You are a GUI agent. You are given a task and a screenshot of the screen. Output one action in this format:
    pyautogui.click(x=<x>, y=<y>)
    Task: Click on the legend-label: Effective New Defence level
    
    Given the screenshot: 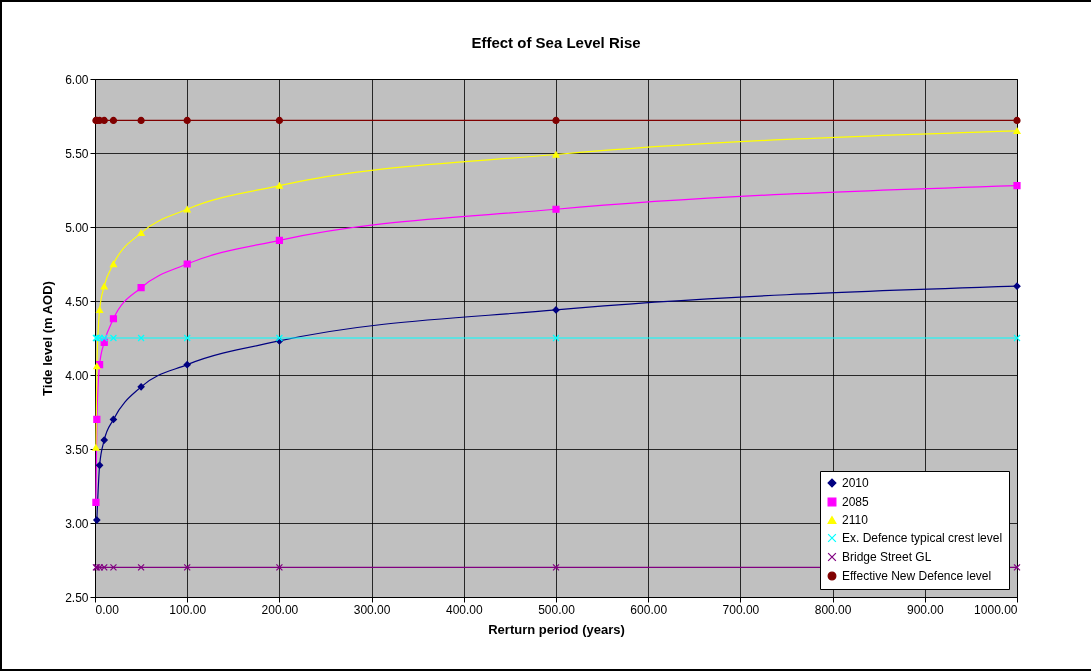 What is the action you would take?
    pyautogui.click(x=917, y=576)
    